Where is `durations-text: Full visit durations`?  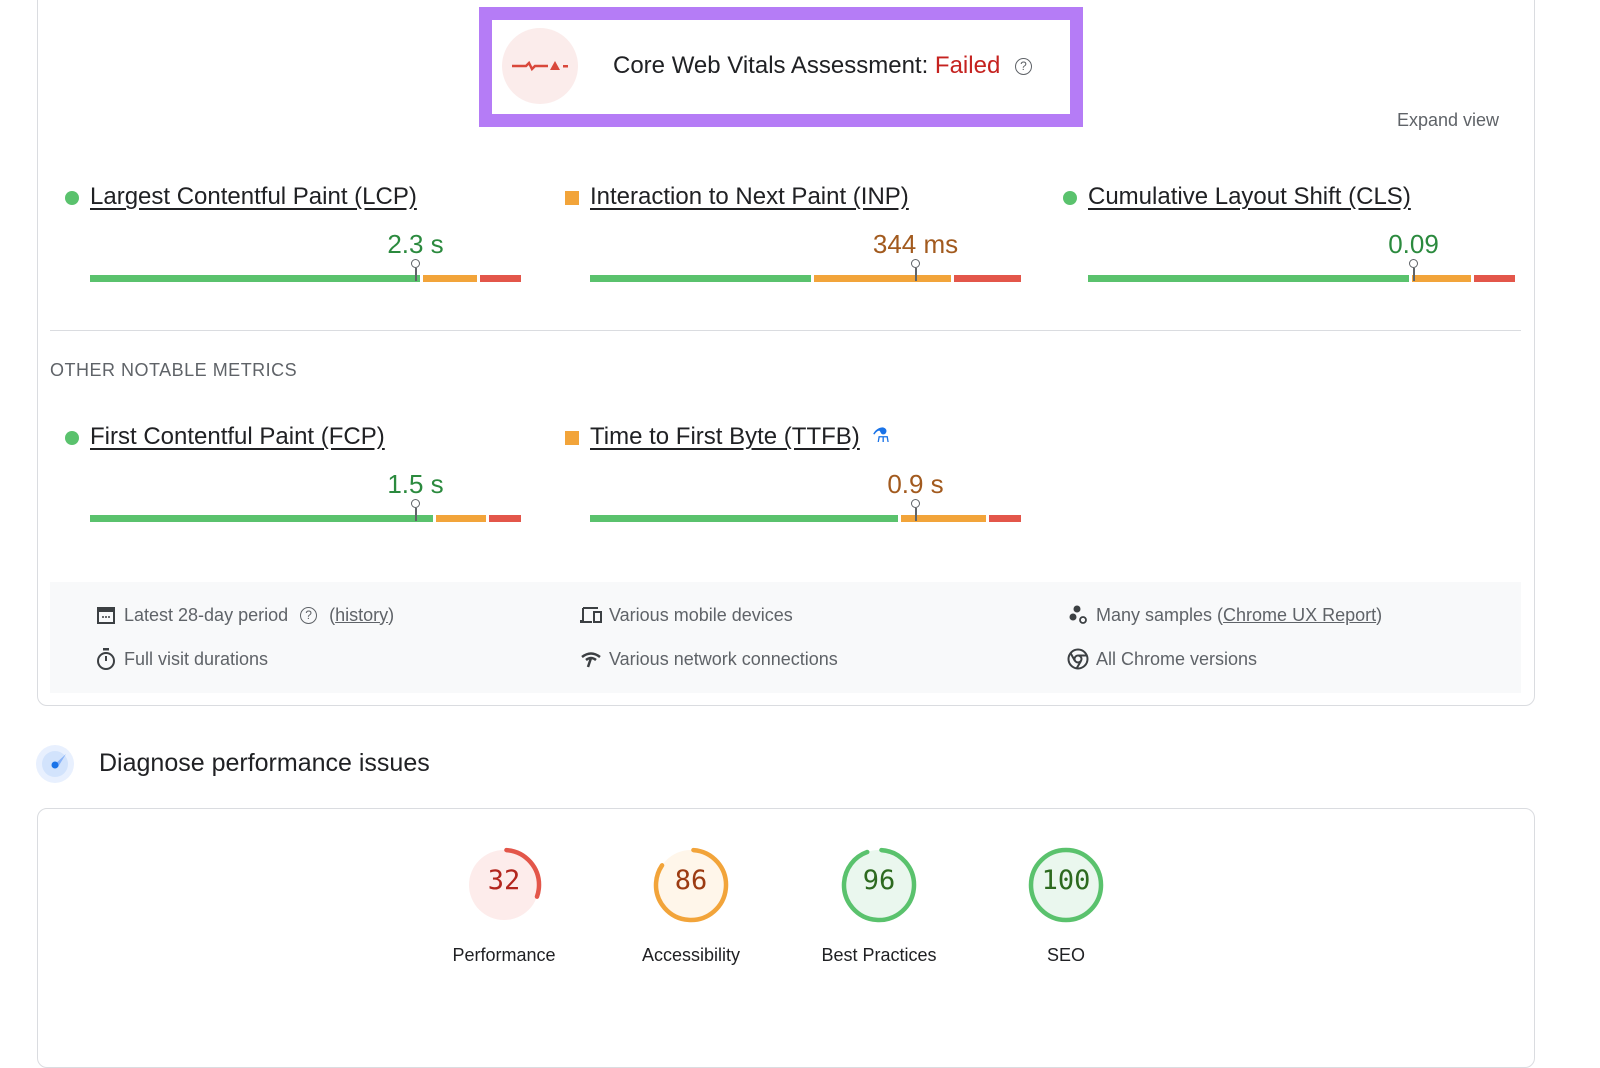
durations-text: Full visit durations is located at coordinates (196, 658).